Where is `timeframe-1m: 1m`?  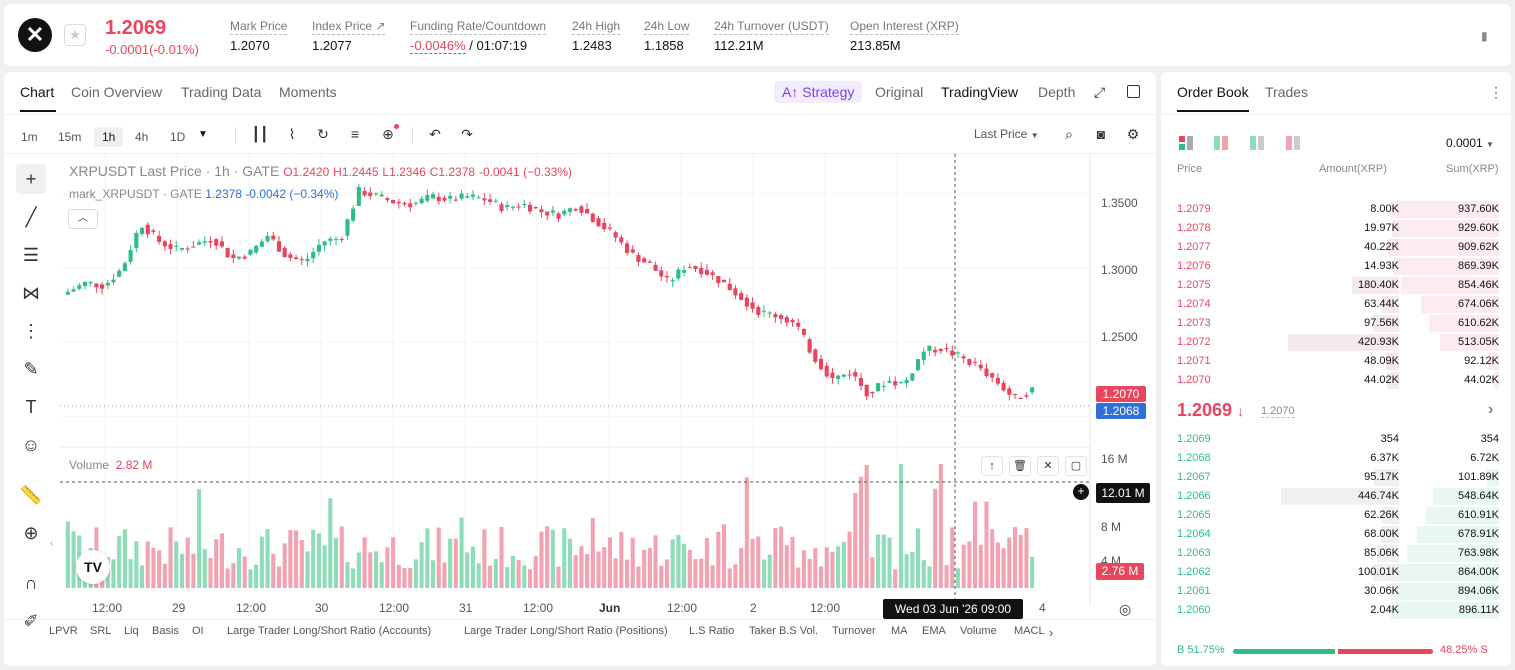 timeframe-1m: 1m is located at coordinates (29, 137).